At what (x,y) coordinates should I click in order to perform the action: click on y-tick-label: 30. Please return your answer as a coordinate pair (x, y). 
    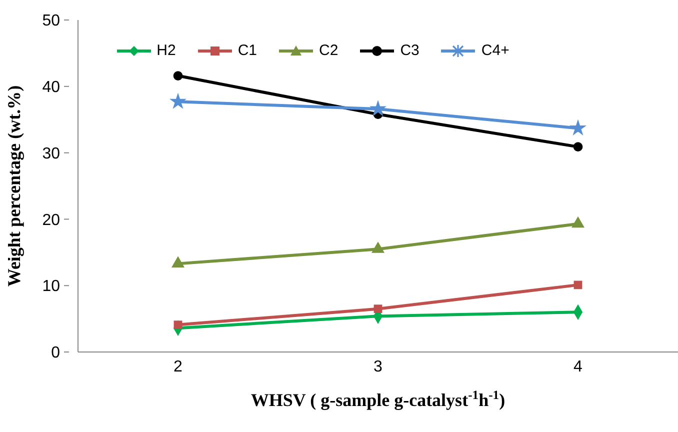
    Looking at the image, I should click on (51, 153).